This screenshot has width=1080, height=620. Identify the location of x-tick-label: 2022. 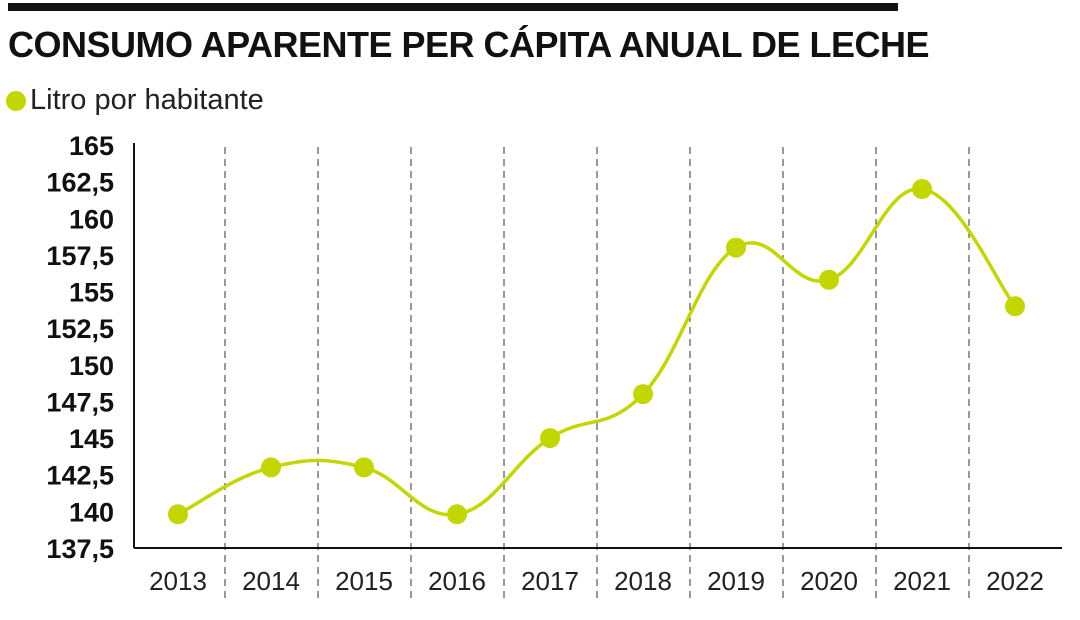
(1015, 581).